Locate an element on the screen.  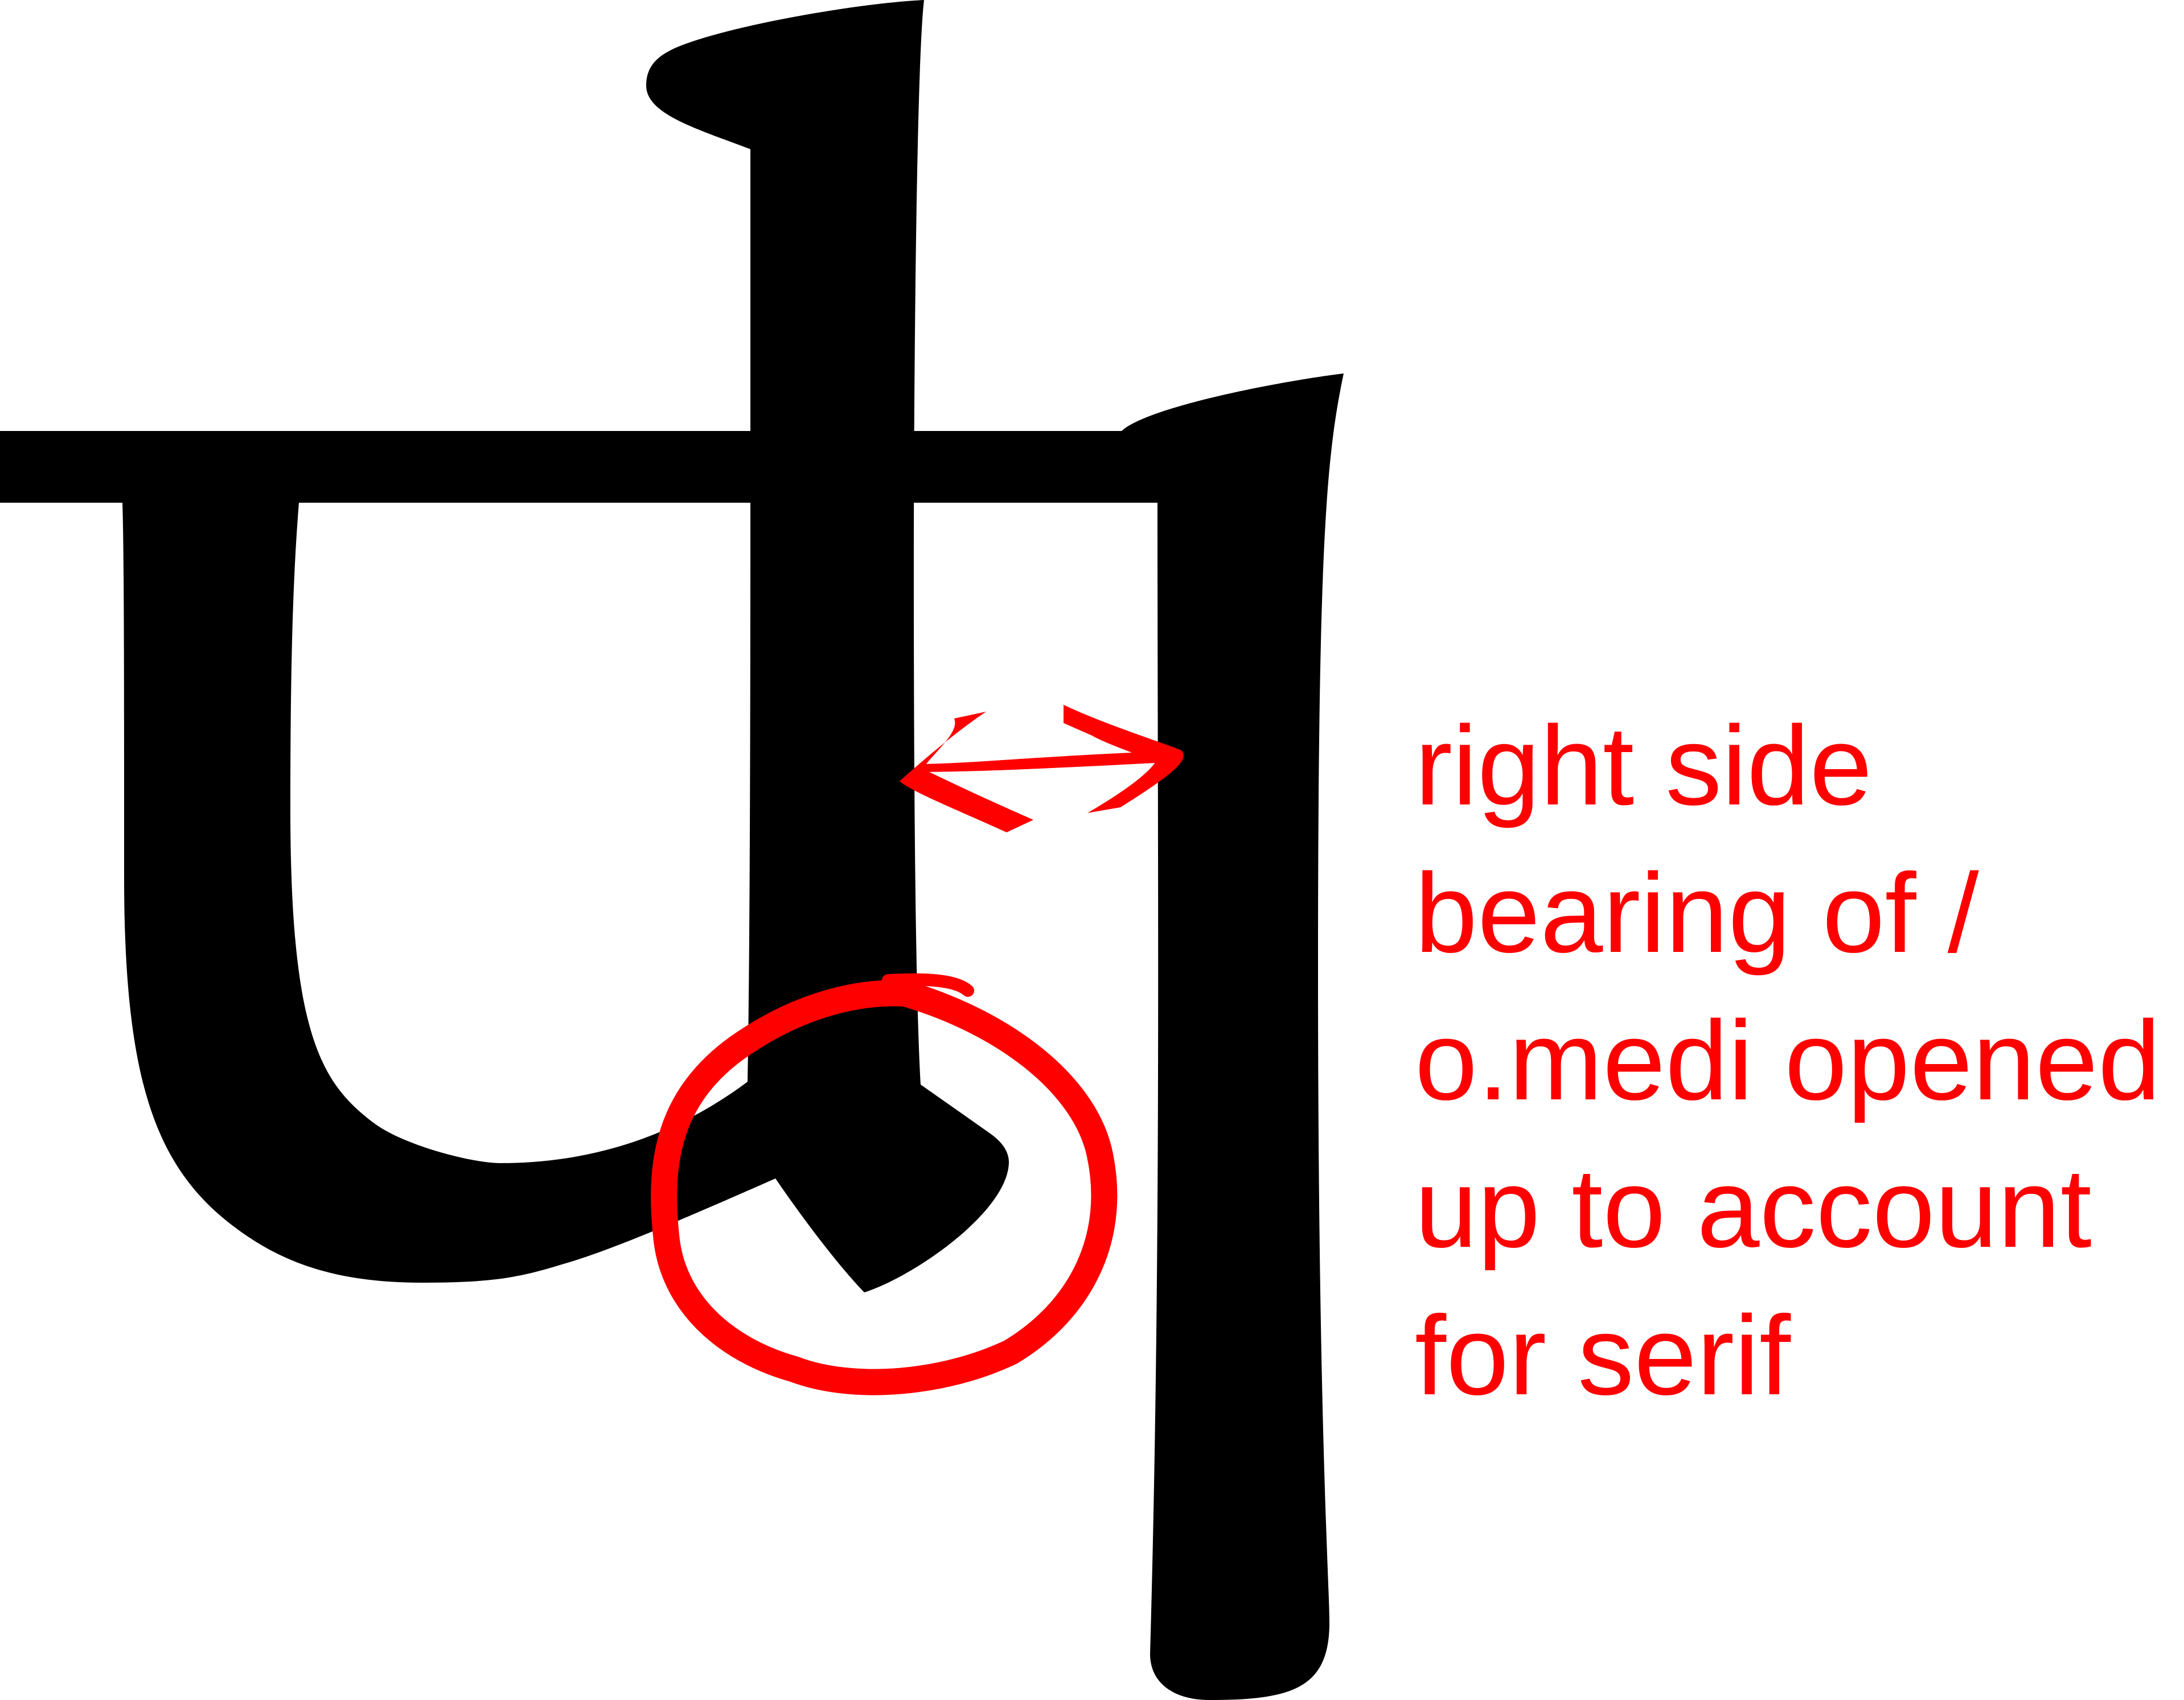
annotation-line-4: up to account is located at coordinates (1753, 1208).